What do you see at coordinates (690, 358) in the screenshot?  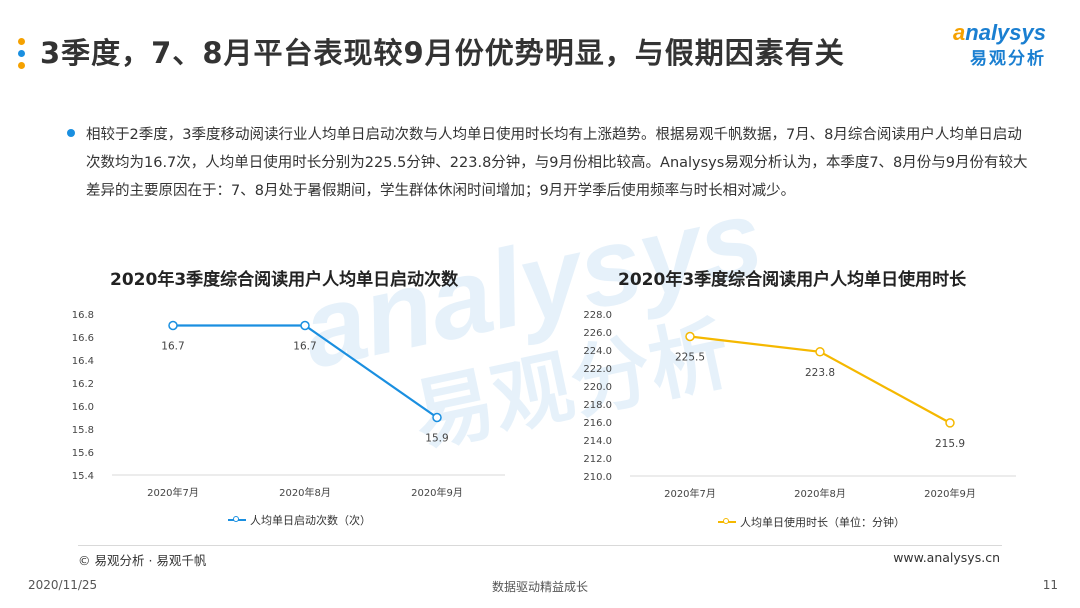 I see `chart-2-data-label-0: 225.5` at bounding box center [690, 358].